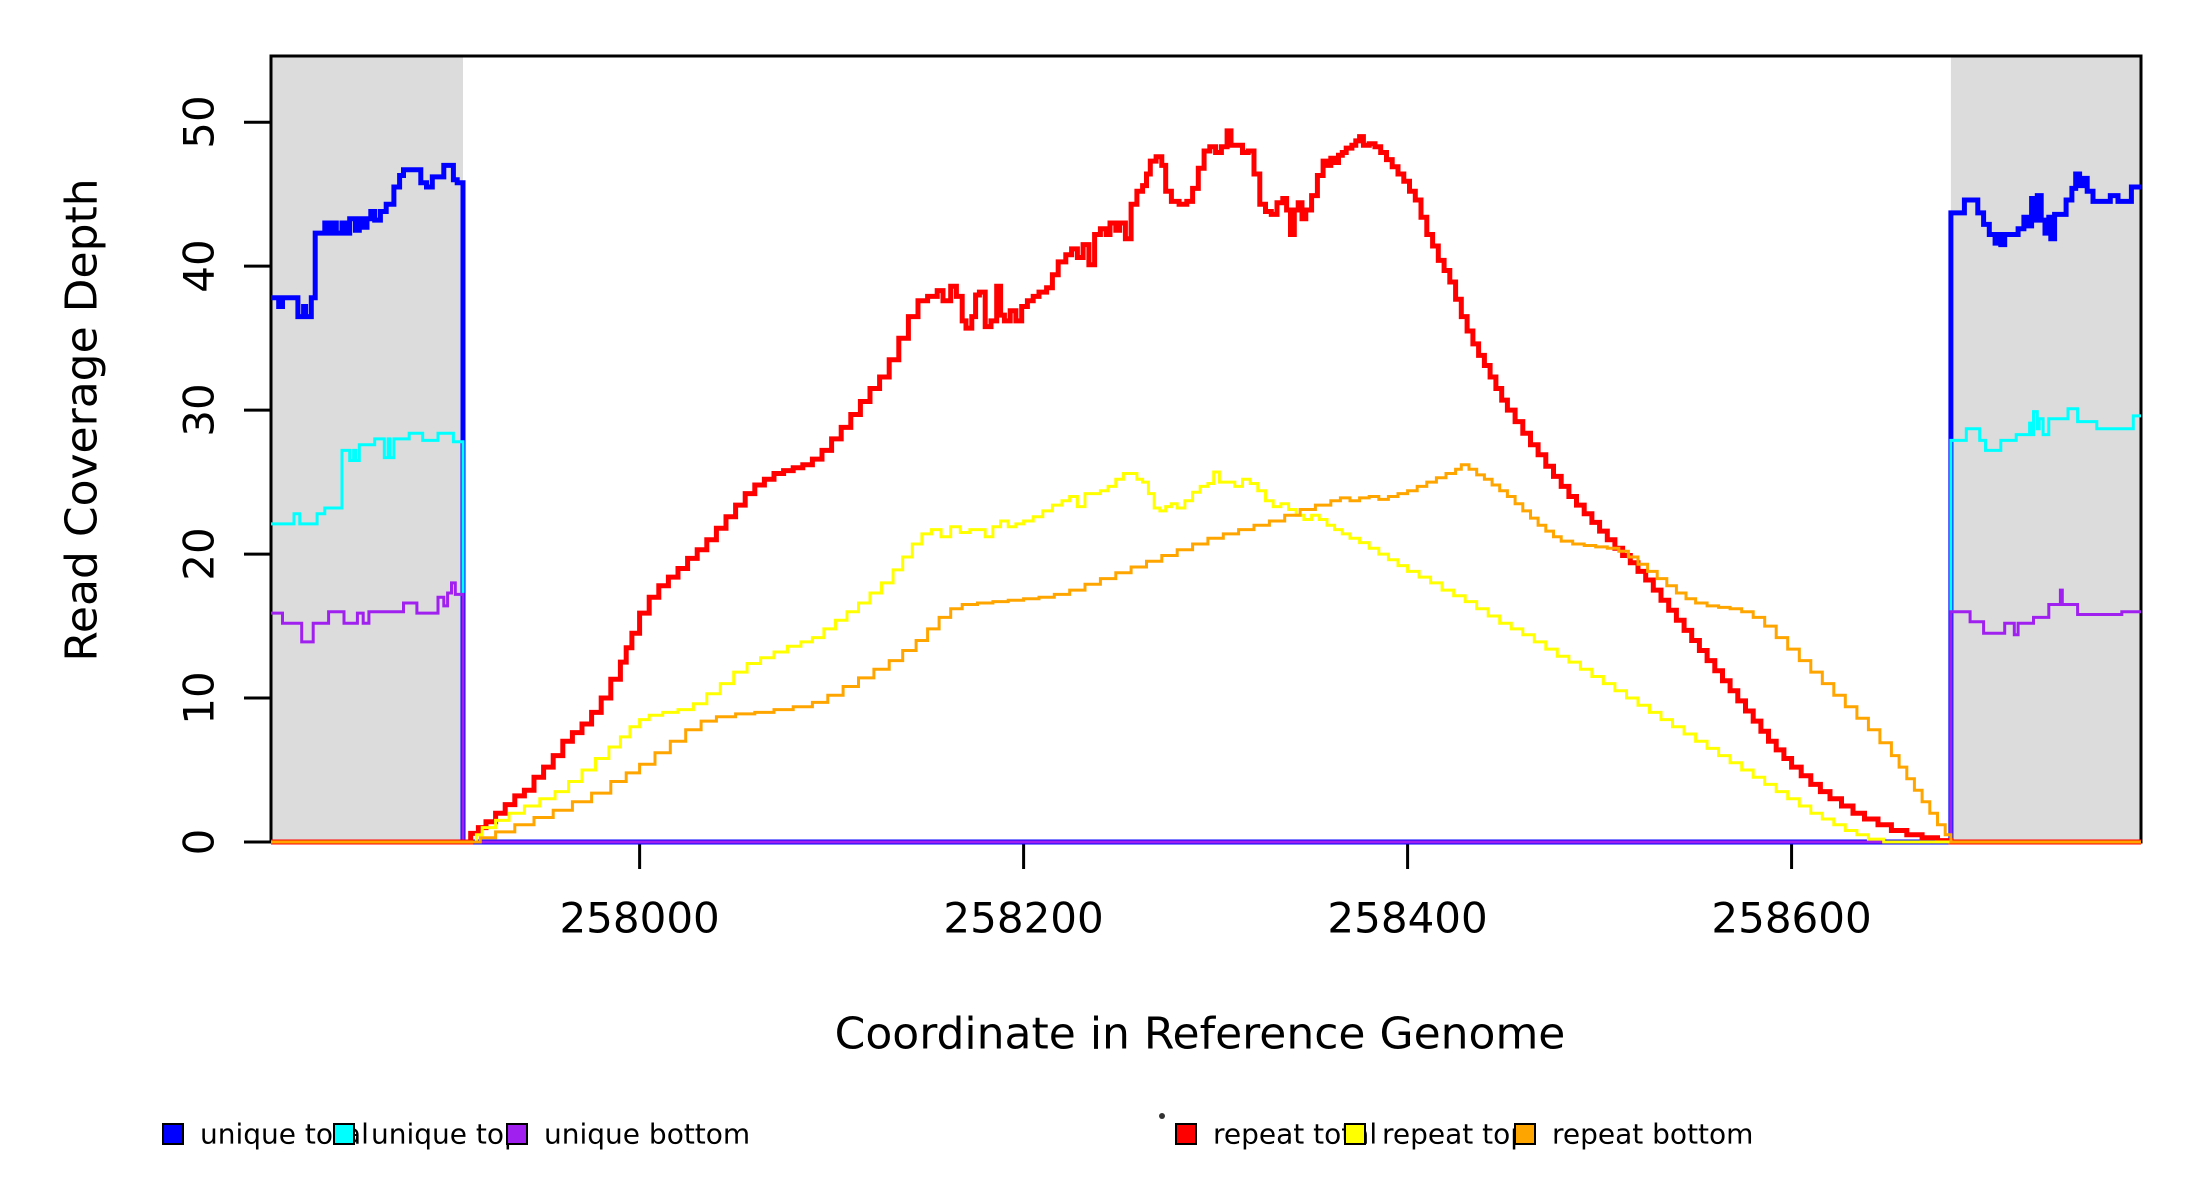 This screenshot has height=1200, width=2200. Describe the element at coordinates (1455, 1134) in the screenshot. I see `legend-label-repeat-top: repeat top` at that location.